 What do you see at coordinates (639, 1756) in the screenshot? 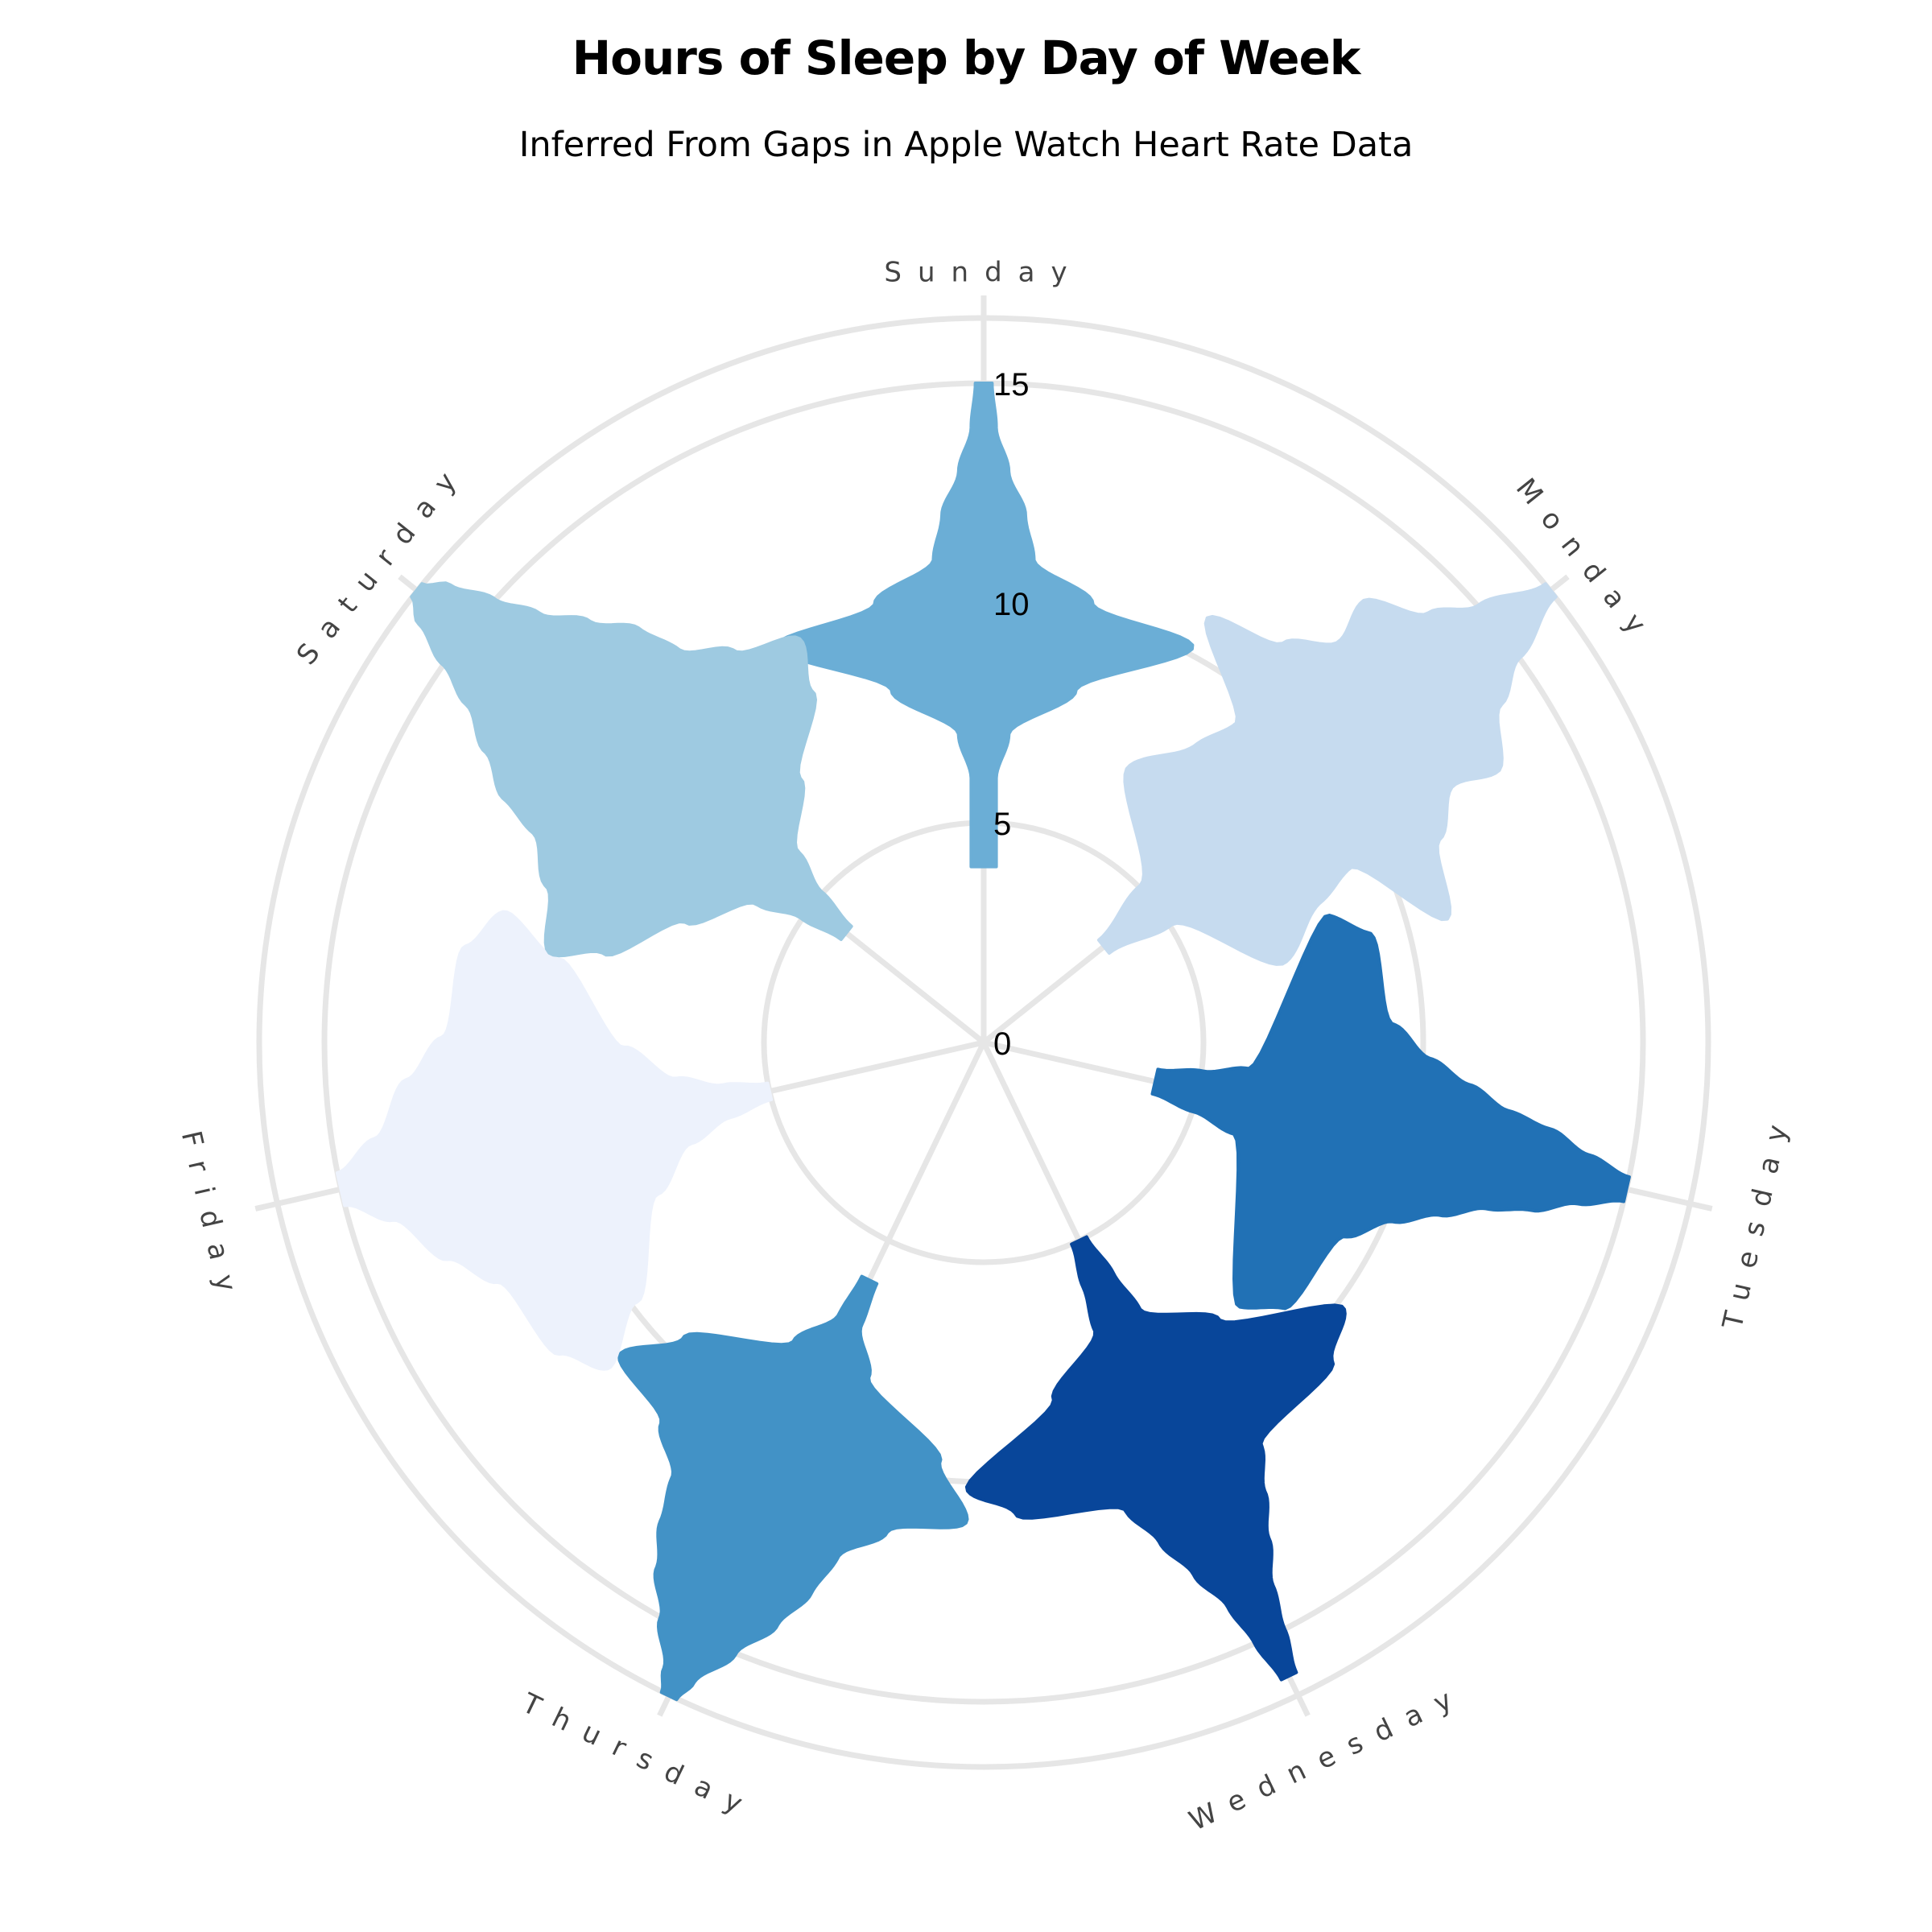
I see `day-label-thursday: Thursday` at bounding box center [639, 1756].